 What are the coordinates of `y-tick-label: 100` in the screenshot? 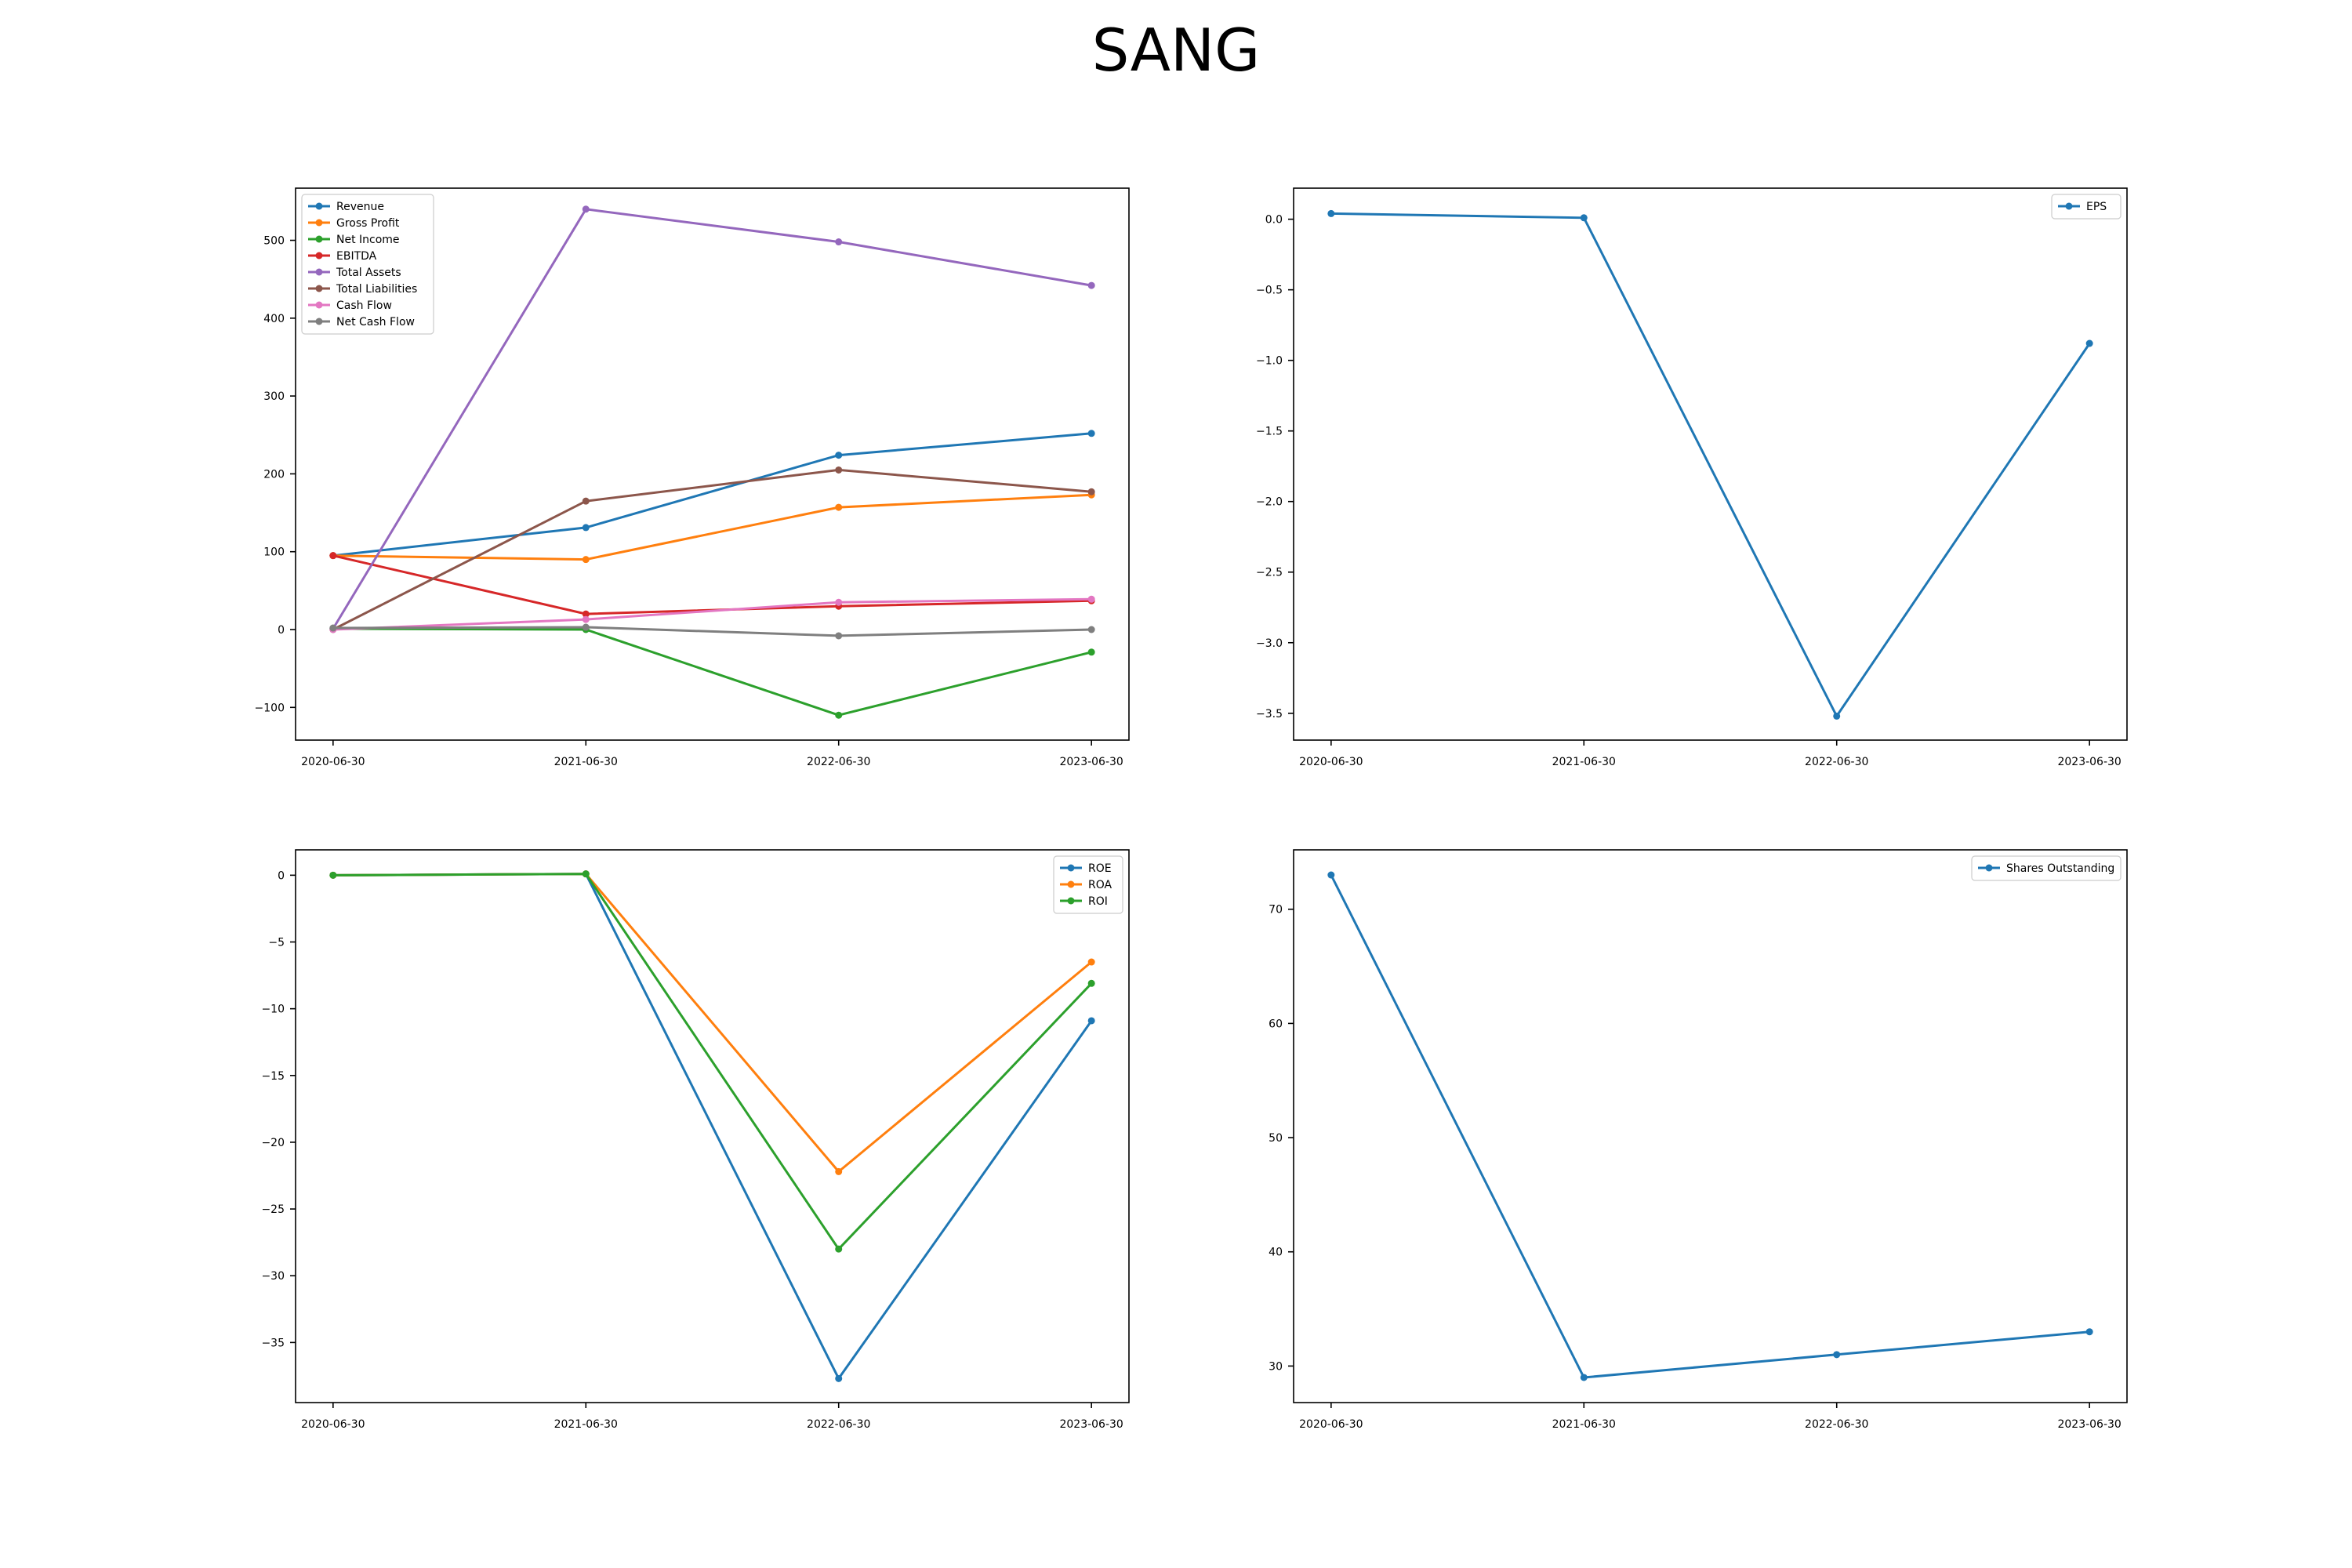 It's located at (274, 552).